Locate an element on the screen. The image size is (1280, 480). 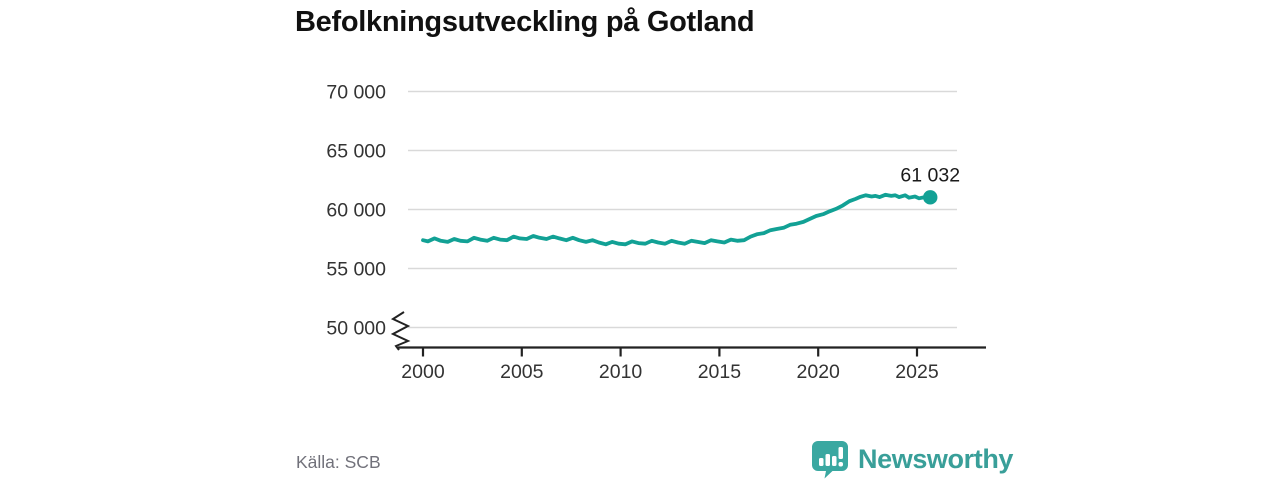
y-axis-tick-label: 65 000 is located at coordinates (356, 152).